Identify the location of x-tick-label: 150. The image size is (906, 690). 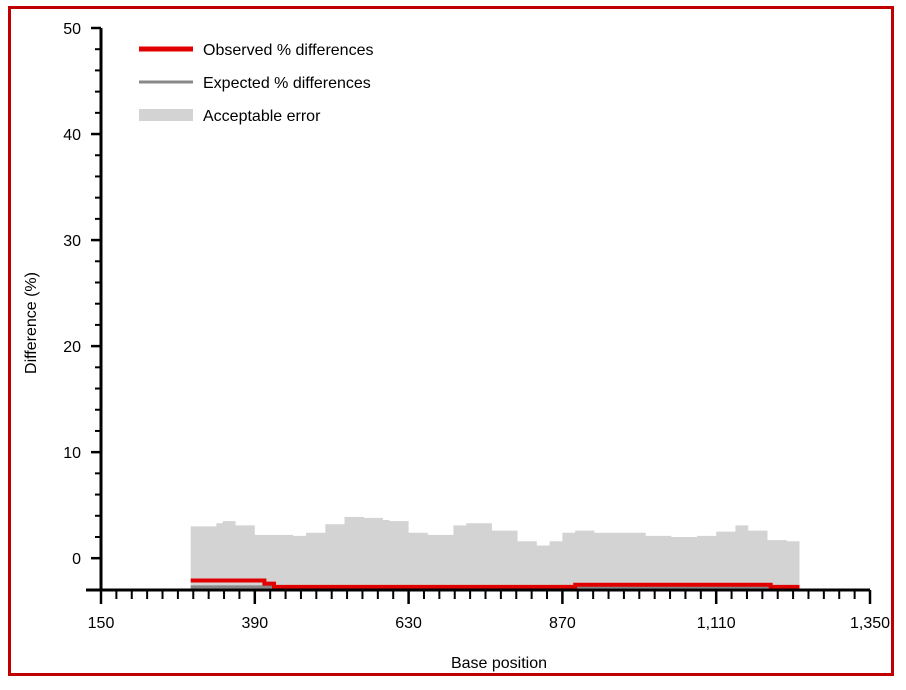
(101, 623).